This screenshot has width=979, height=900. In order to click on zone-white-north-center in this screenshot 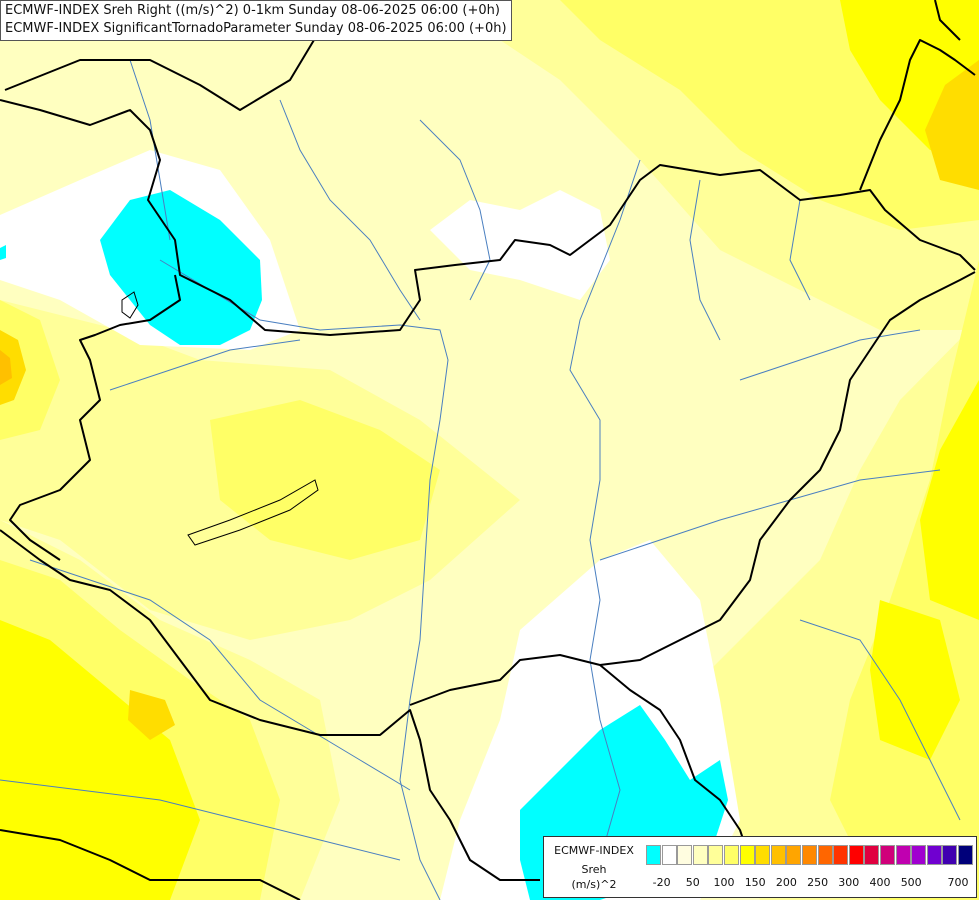, I will do `click(520, 245)`.